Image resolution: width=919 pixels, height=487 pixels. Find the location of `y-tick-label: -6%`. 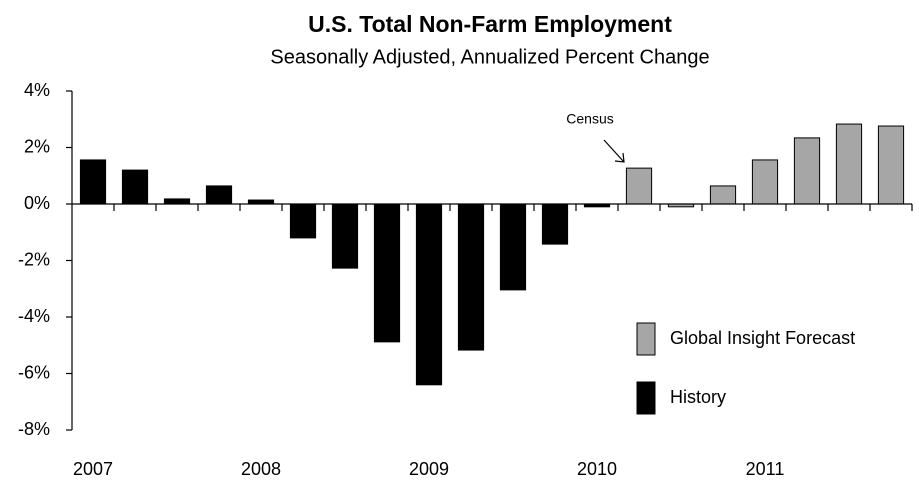

y-tick-label: -6% is located at coordinates (34, 372).